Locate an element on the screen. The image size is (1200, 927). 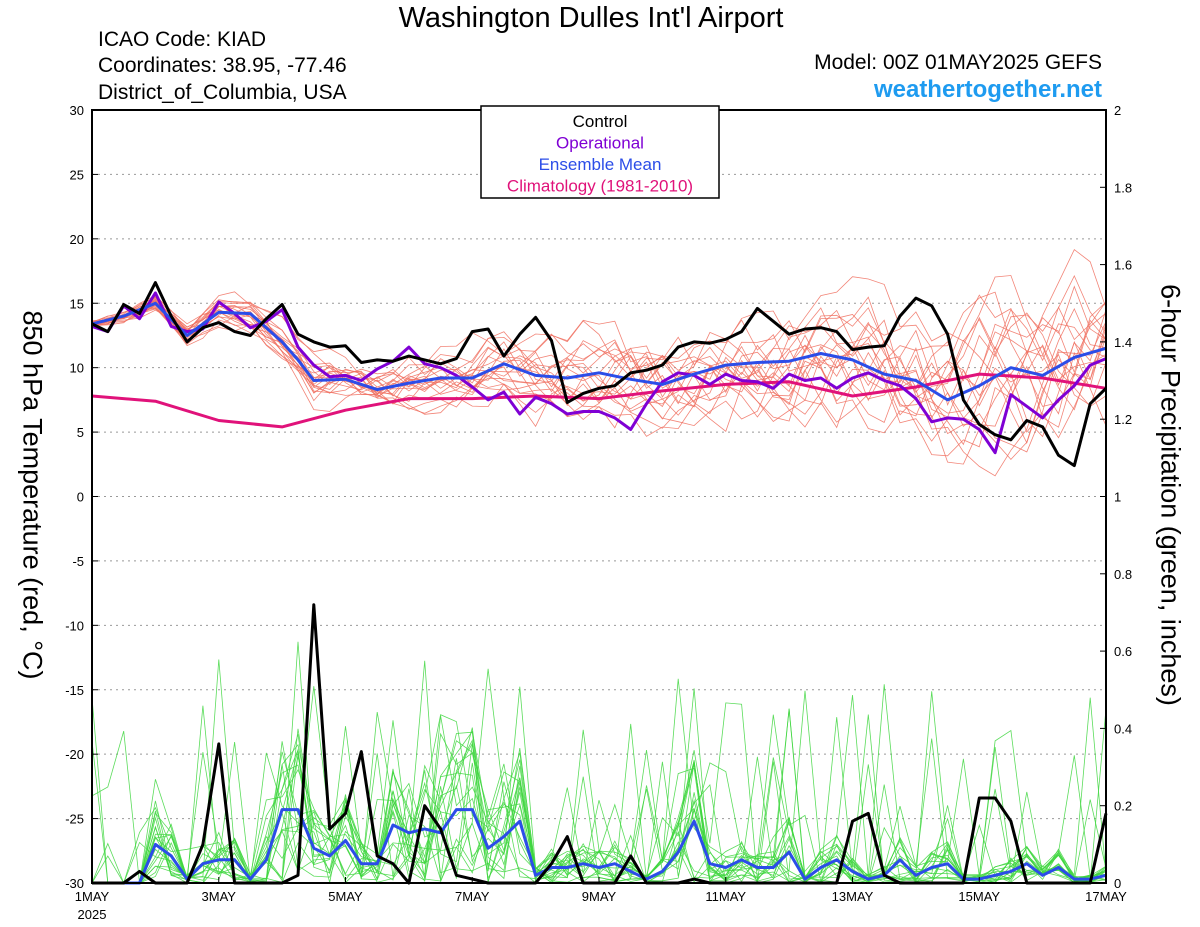
y-left-tick-label: -20 is located at coordinates (74, 754).